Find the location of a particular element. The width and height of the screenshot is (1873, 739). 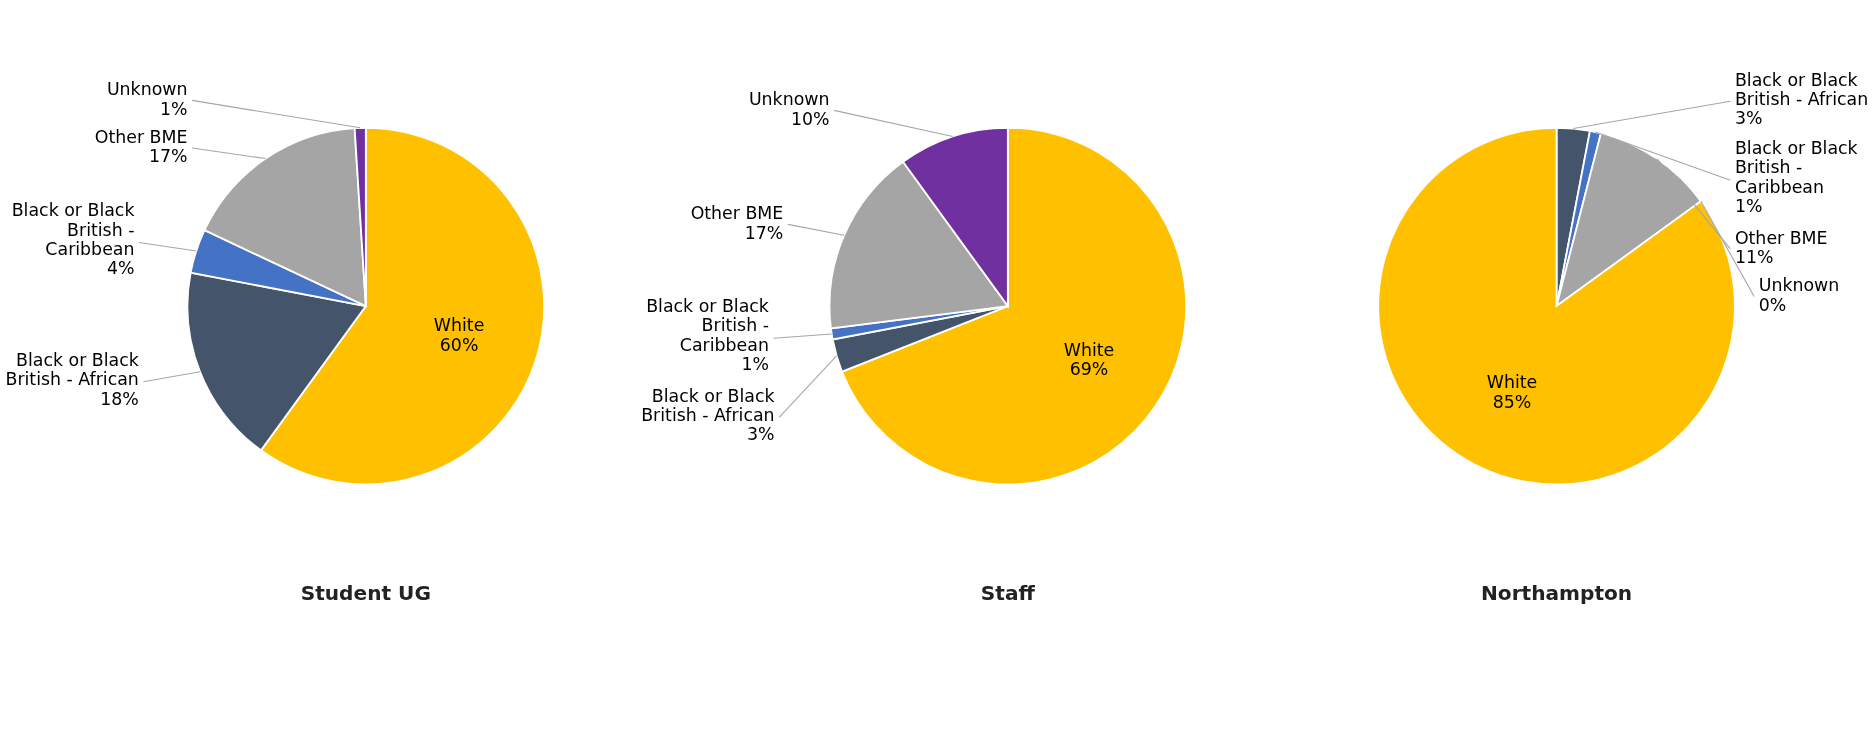

data-label: 10% is located at coordinates (810, 118).